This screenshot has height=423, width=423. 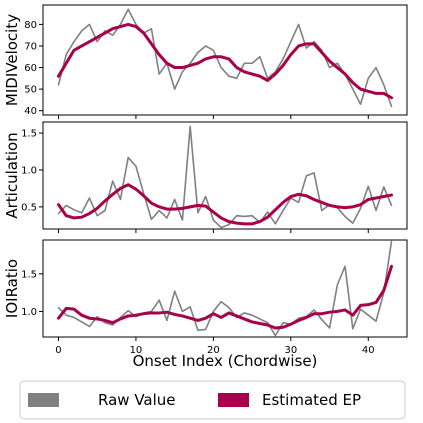 I want to click on raw-value-legend-label: Raw Value, so click(x=137, y=400).